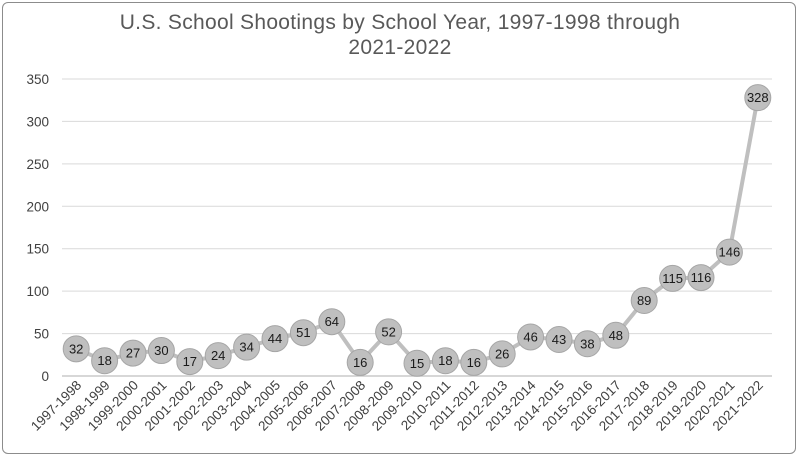  Describe the element at coordinates (37, 291) in the screenshot. I see `y-tick-label: 100` at that location.